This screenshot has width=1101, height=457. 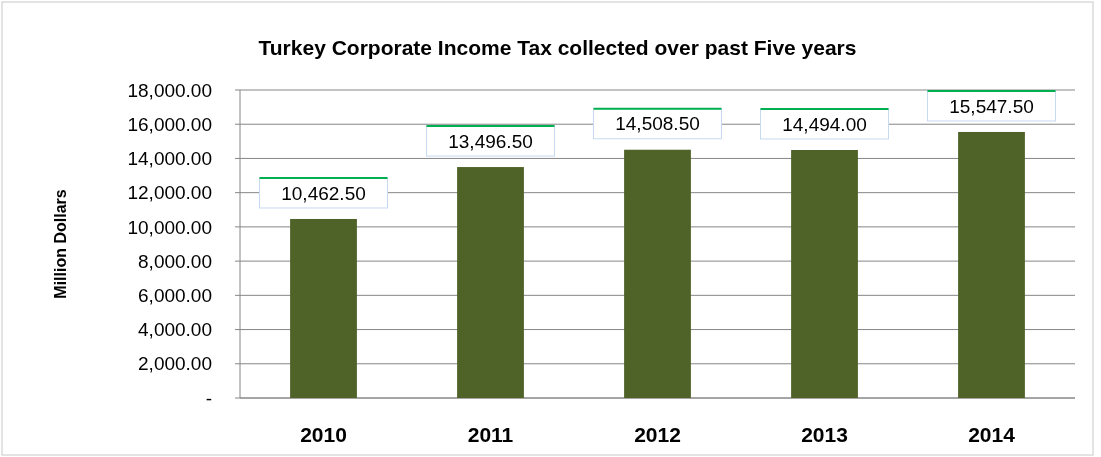 I want to click on y-tick-label: 14,000.00, so click(x=169, y=159).